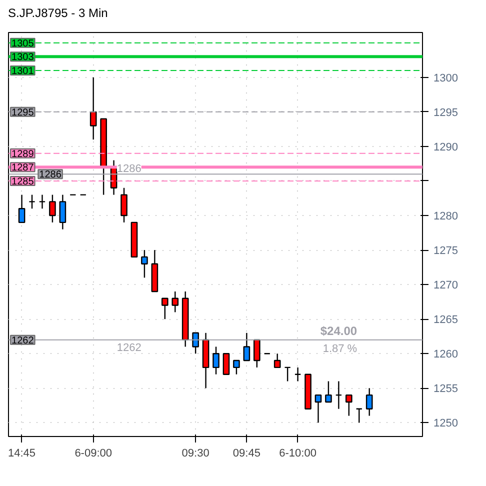 The height and width of the screenshot is (486, 486). What do you see at coordinates (129, 348) in the screenshot?
I see `annotation: 1262` at bounding box center [129, 348].